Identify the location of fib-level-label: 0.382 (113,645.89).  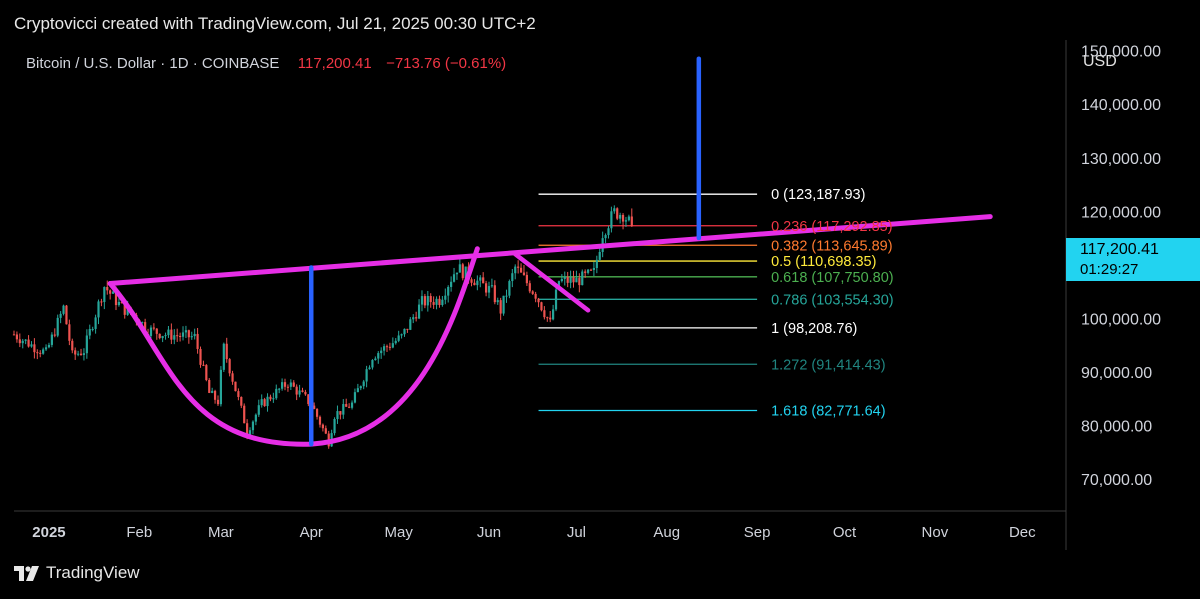
(831, 246).